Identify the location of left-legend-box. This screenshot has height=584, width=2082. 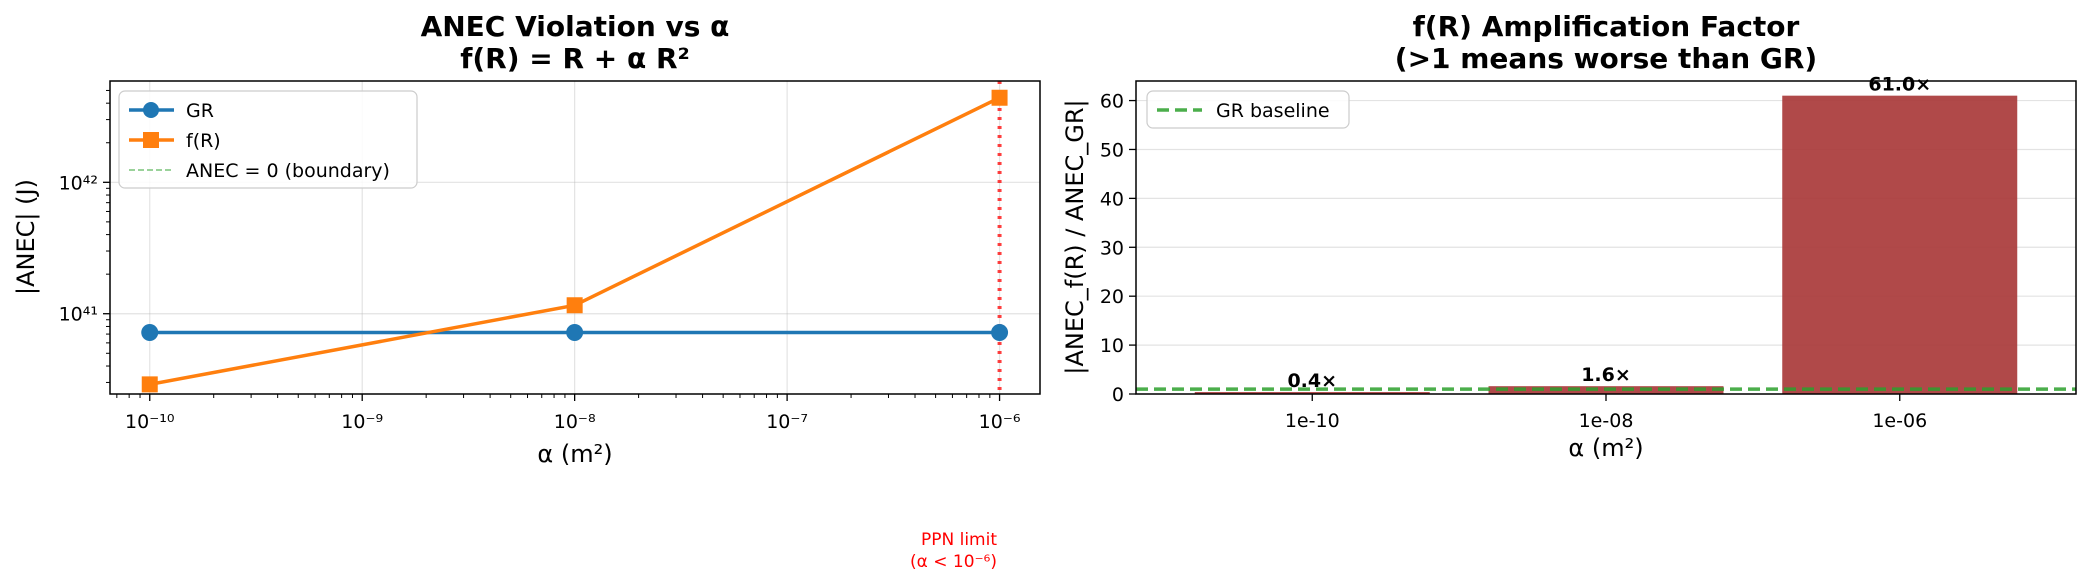
(268, 139).